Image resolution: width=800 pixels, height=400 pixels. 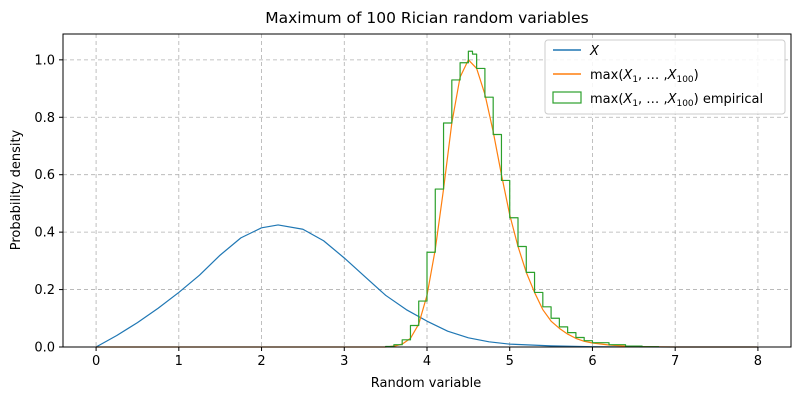 I want to click on x-tick-label: 1, so click(x=179, y=361).